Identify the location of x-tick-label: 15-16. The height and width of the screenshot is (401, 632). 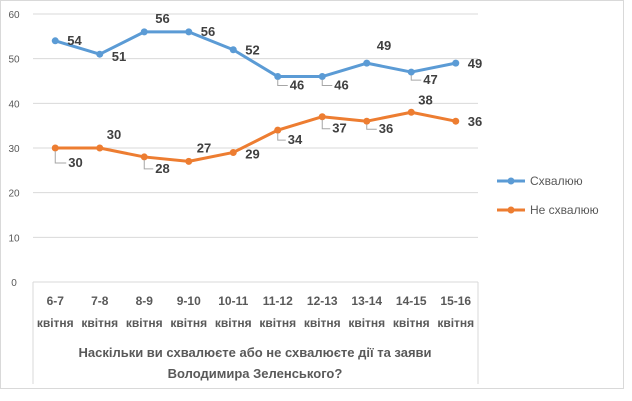
(455, 301).